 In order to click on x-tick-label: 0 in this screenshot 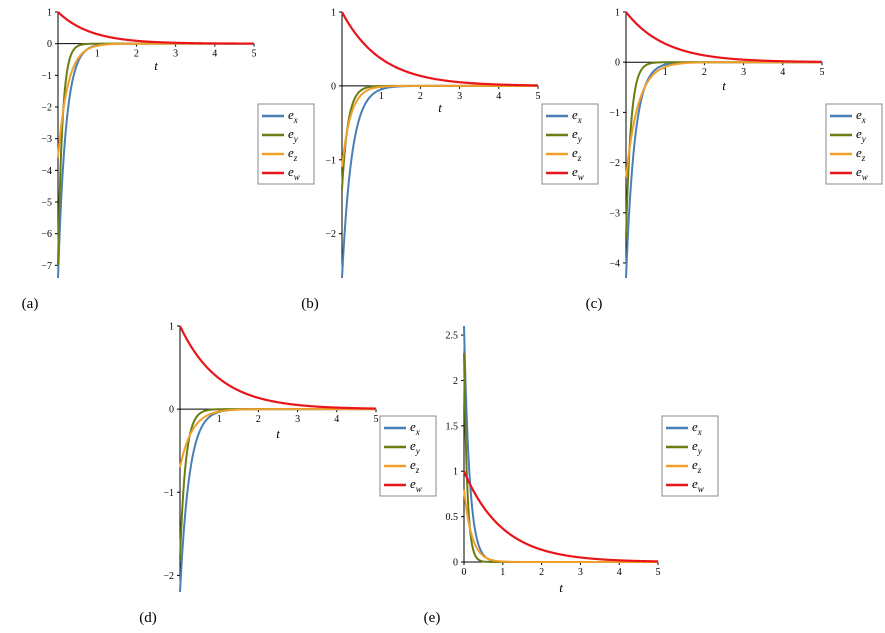, I will do `click(464, 572)`.